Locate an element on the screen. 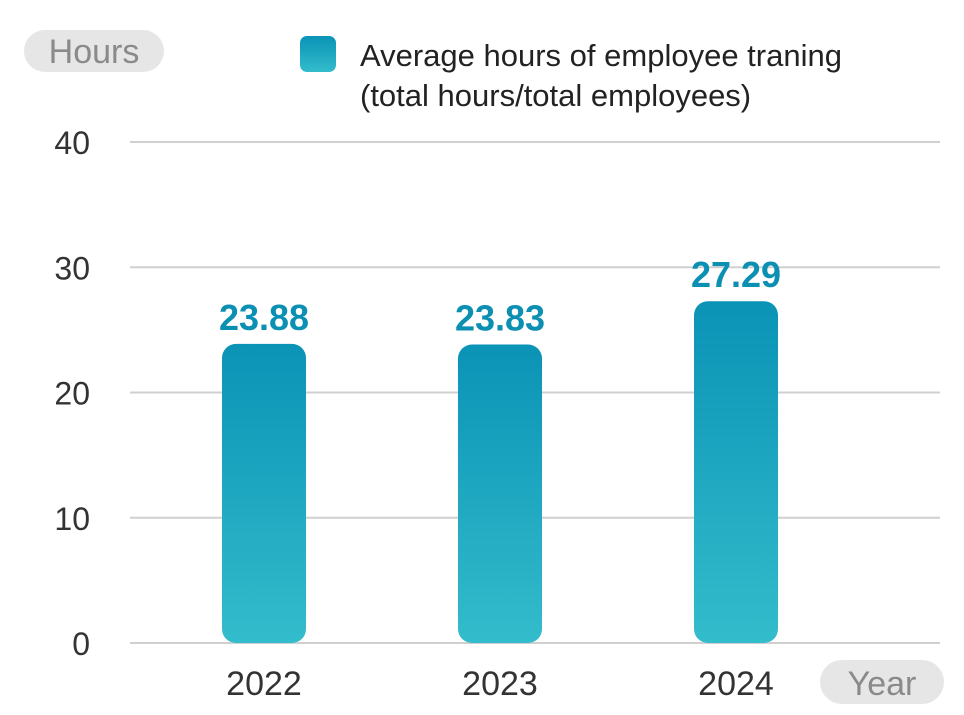 The image size is (964, 715). y-axis-tag: Hours is located at coordinates (94, 51).